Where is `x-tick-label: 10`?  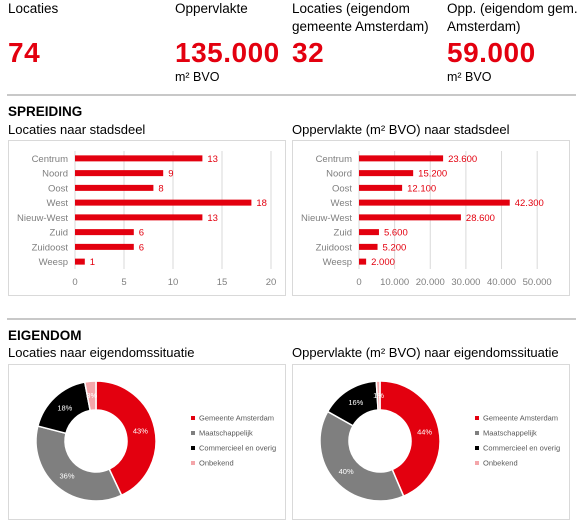
x-tick-label: 10 is located at coordinates (173, 282).